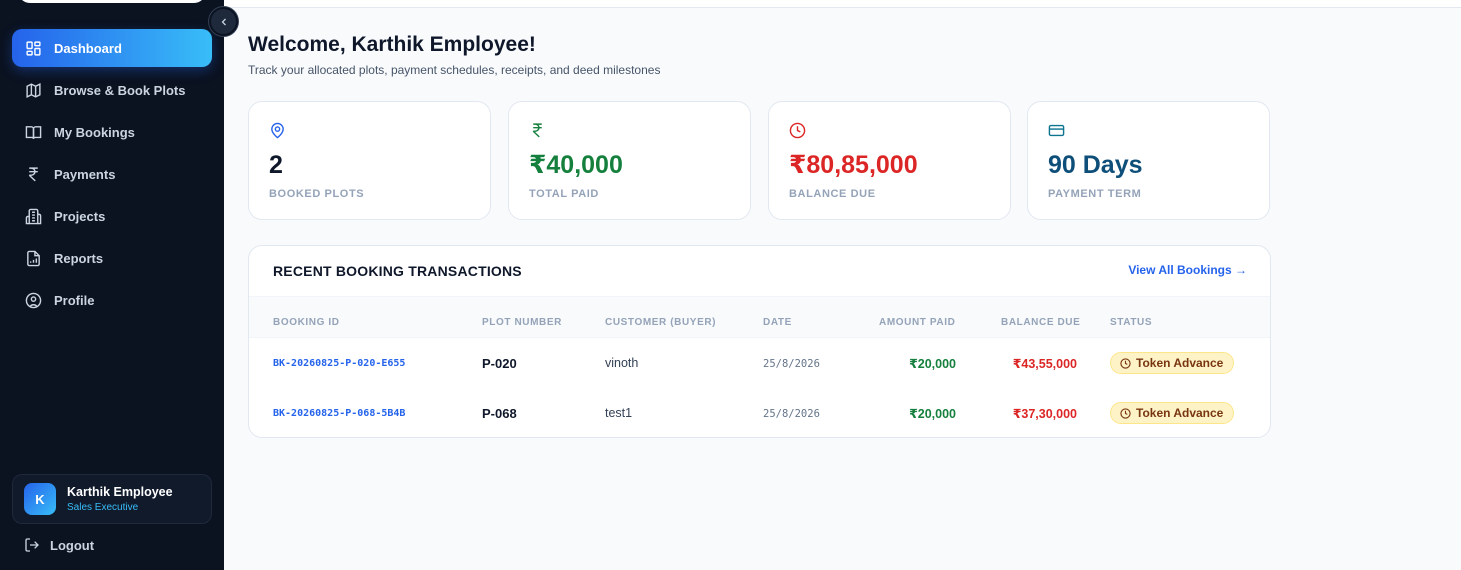  Describe the element at coordinates (392, 44) in the screenshot. I see `page-title: Welcome, Karthik Employee!` at that location.